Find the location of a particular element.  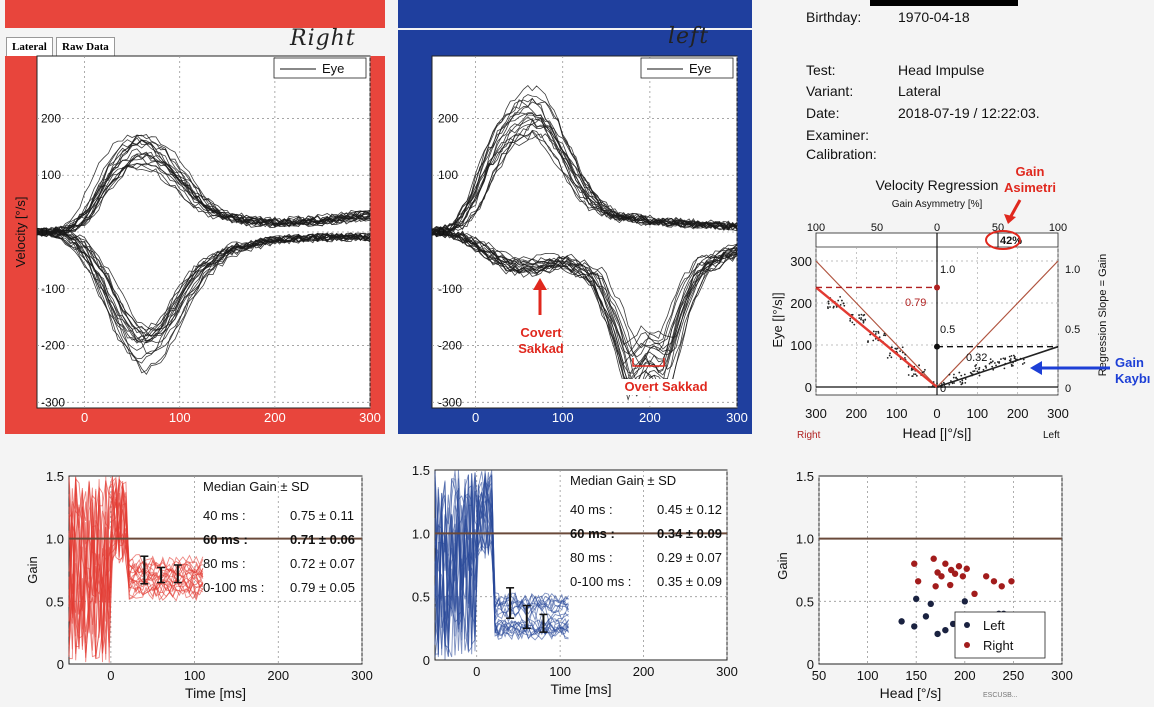

left-gain-marker is located at coordinates (937, 346).